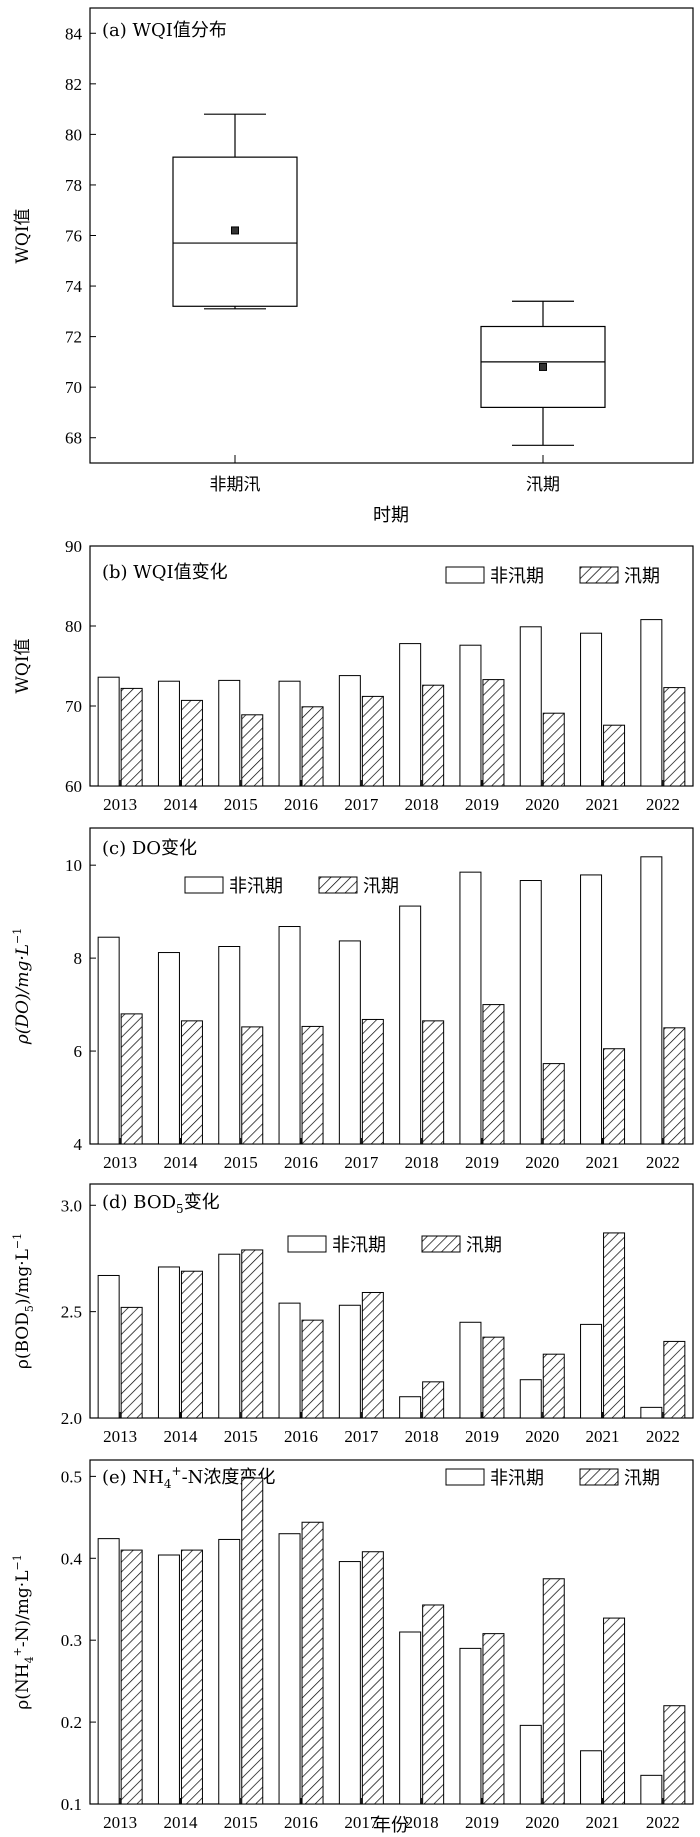  What do you see at coordinates (591, 1777) in the screenshot?
I see `panel-e-bar-nonflood-2021` at bounding box center [591, 1777].